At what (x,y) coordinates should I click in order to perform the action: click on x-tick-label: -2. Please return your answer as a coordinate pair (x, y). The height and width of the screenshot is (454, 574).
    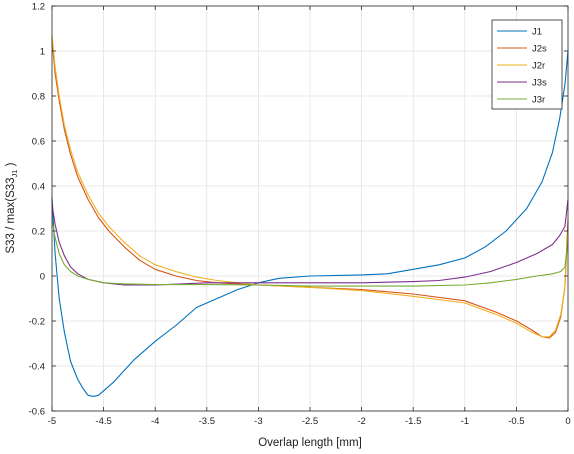
    Looking at the image, I should click on (361, 421).